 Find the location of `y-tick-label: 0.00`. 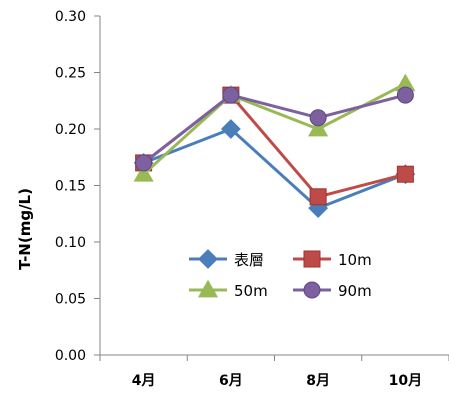

y-tick-label: 0.00 is located at coordinates (70, 356).